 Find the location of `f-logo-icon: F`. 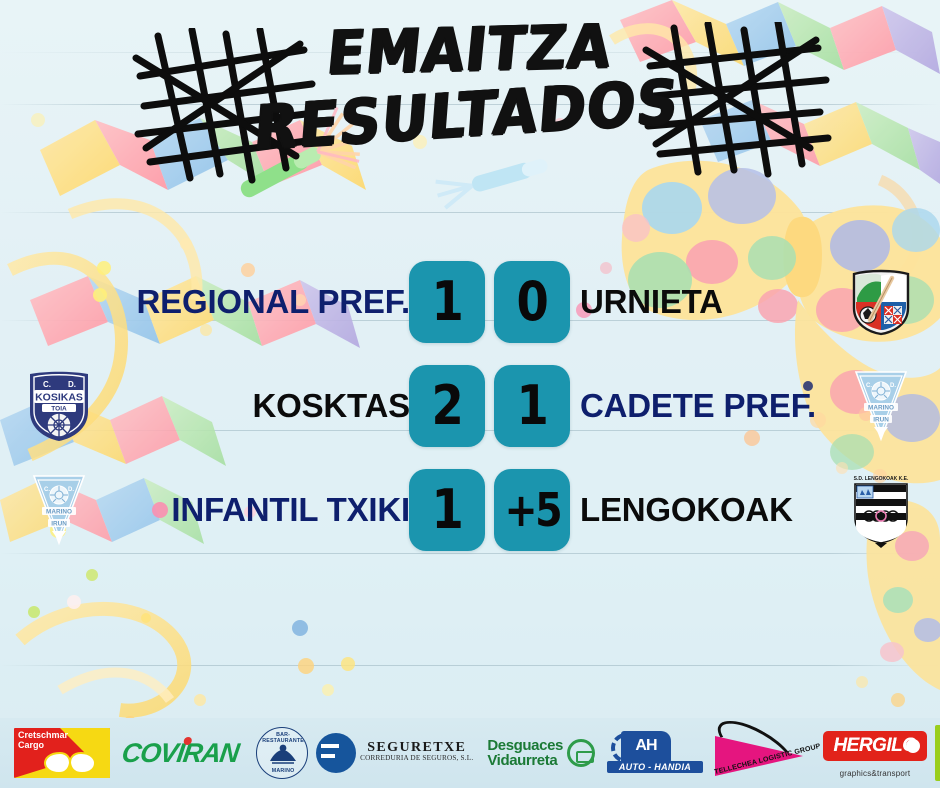

f-logo-icon: F is located at coordinates (937, 753).